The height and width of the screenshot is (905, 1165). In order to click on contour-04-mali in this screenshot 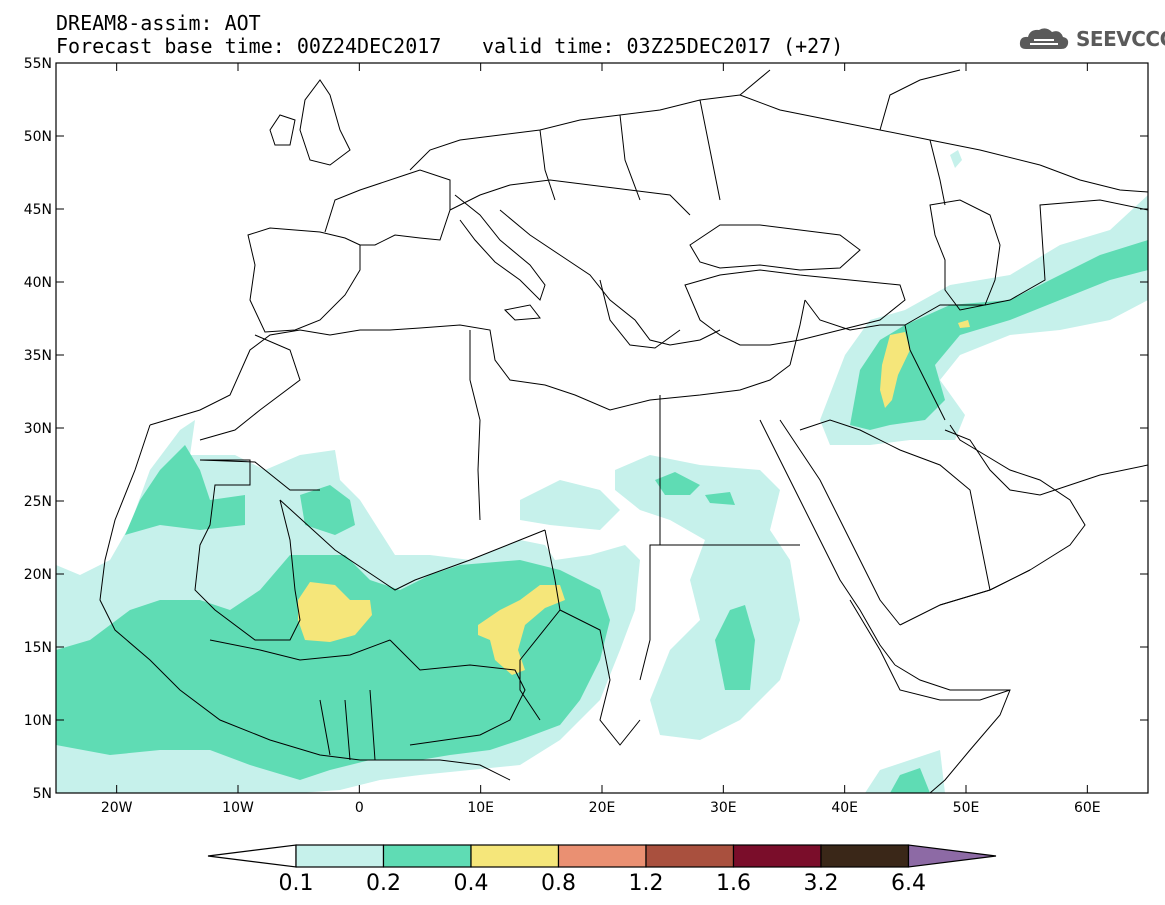, I will do `click(335, 612)`.